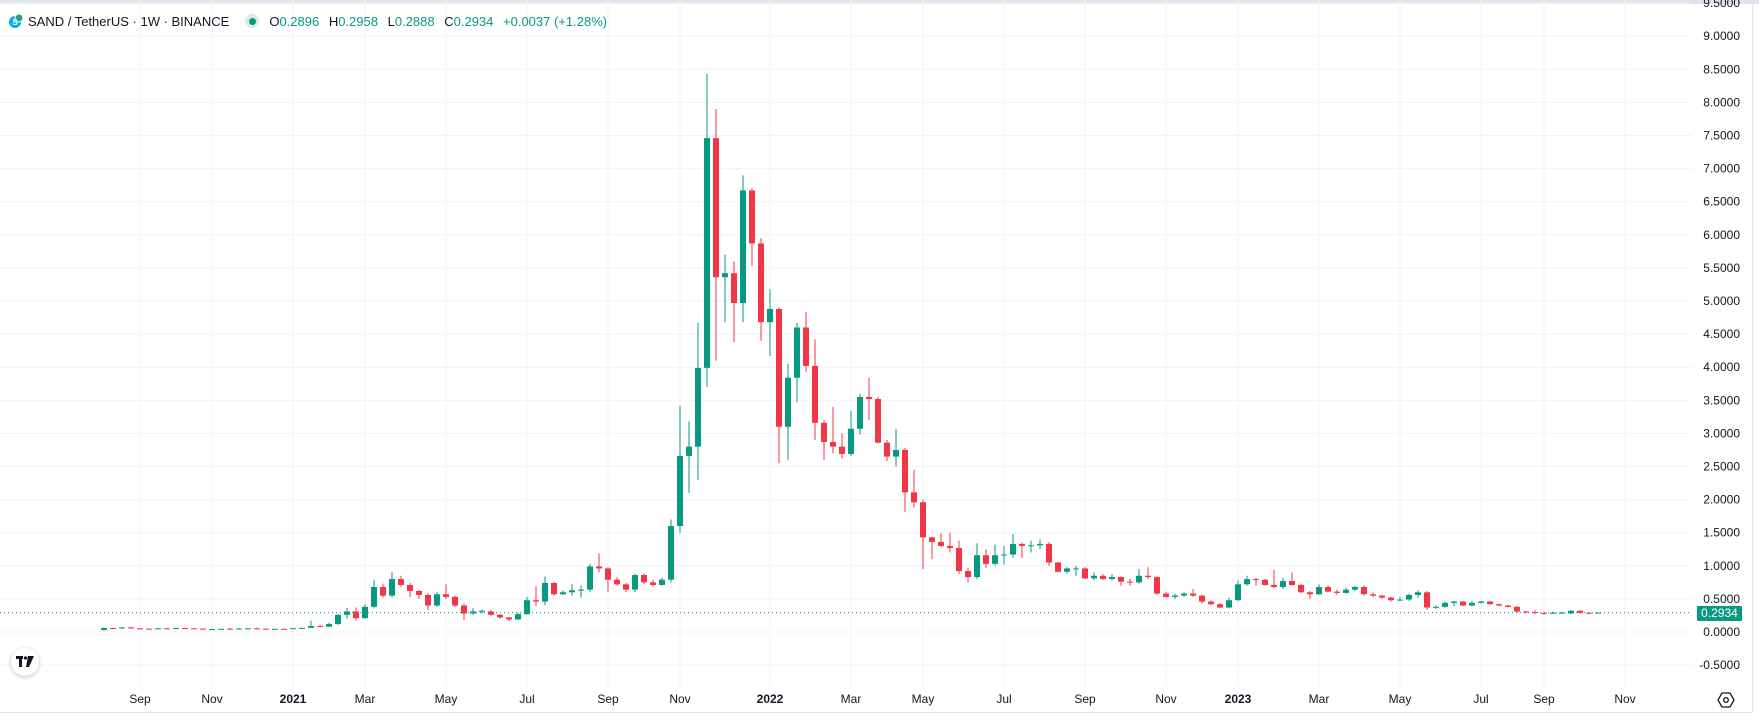  I want to click on y-tick-label: 1.0000, so click(1721, 566).